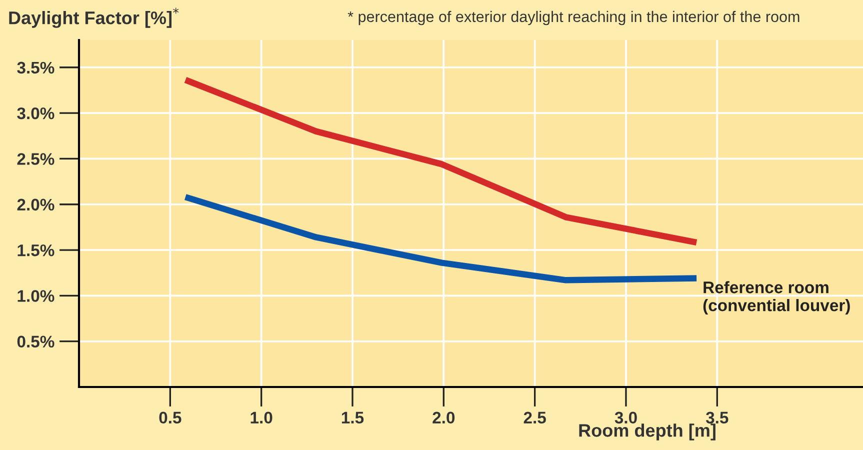 The width and height of the screenshot is (863, 450). What do you see at coordinates (94, 18) in the screenshot?
I see `y-axis-title: Daylight Factor [%]$^{*}$` at bounding box center [94, 18].